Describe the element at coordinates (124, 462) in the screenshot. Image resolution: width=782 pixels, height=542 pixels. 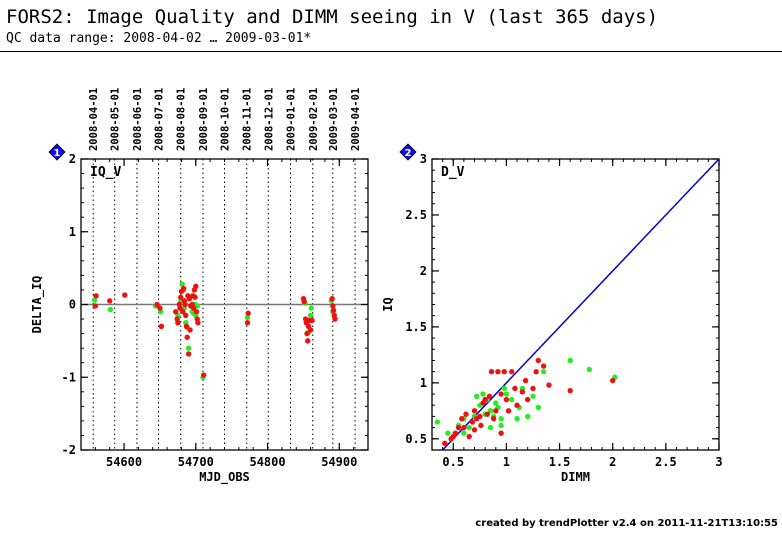
I see `x-tick-label: 54600` at that location.